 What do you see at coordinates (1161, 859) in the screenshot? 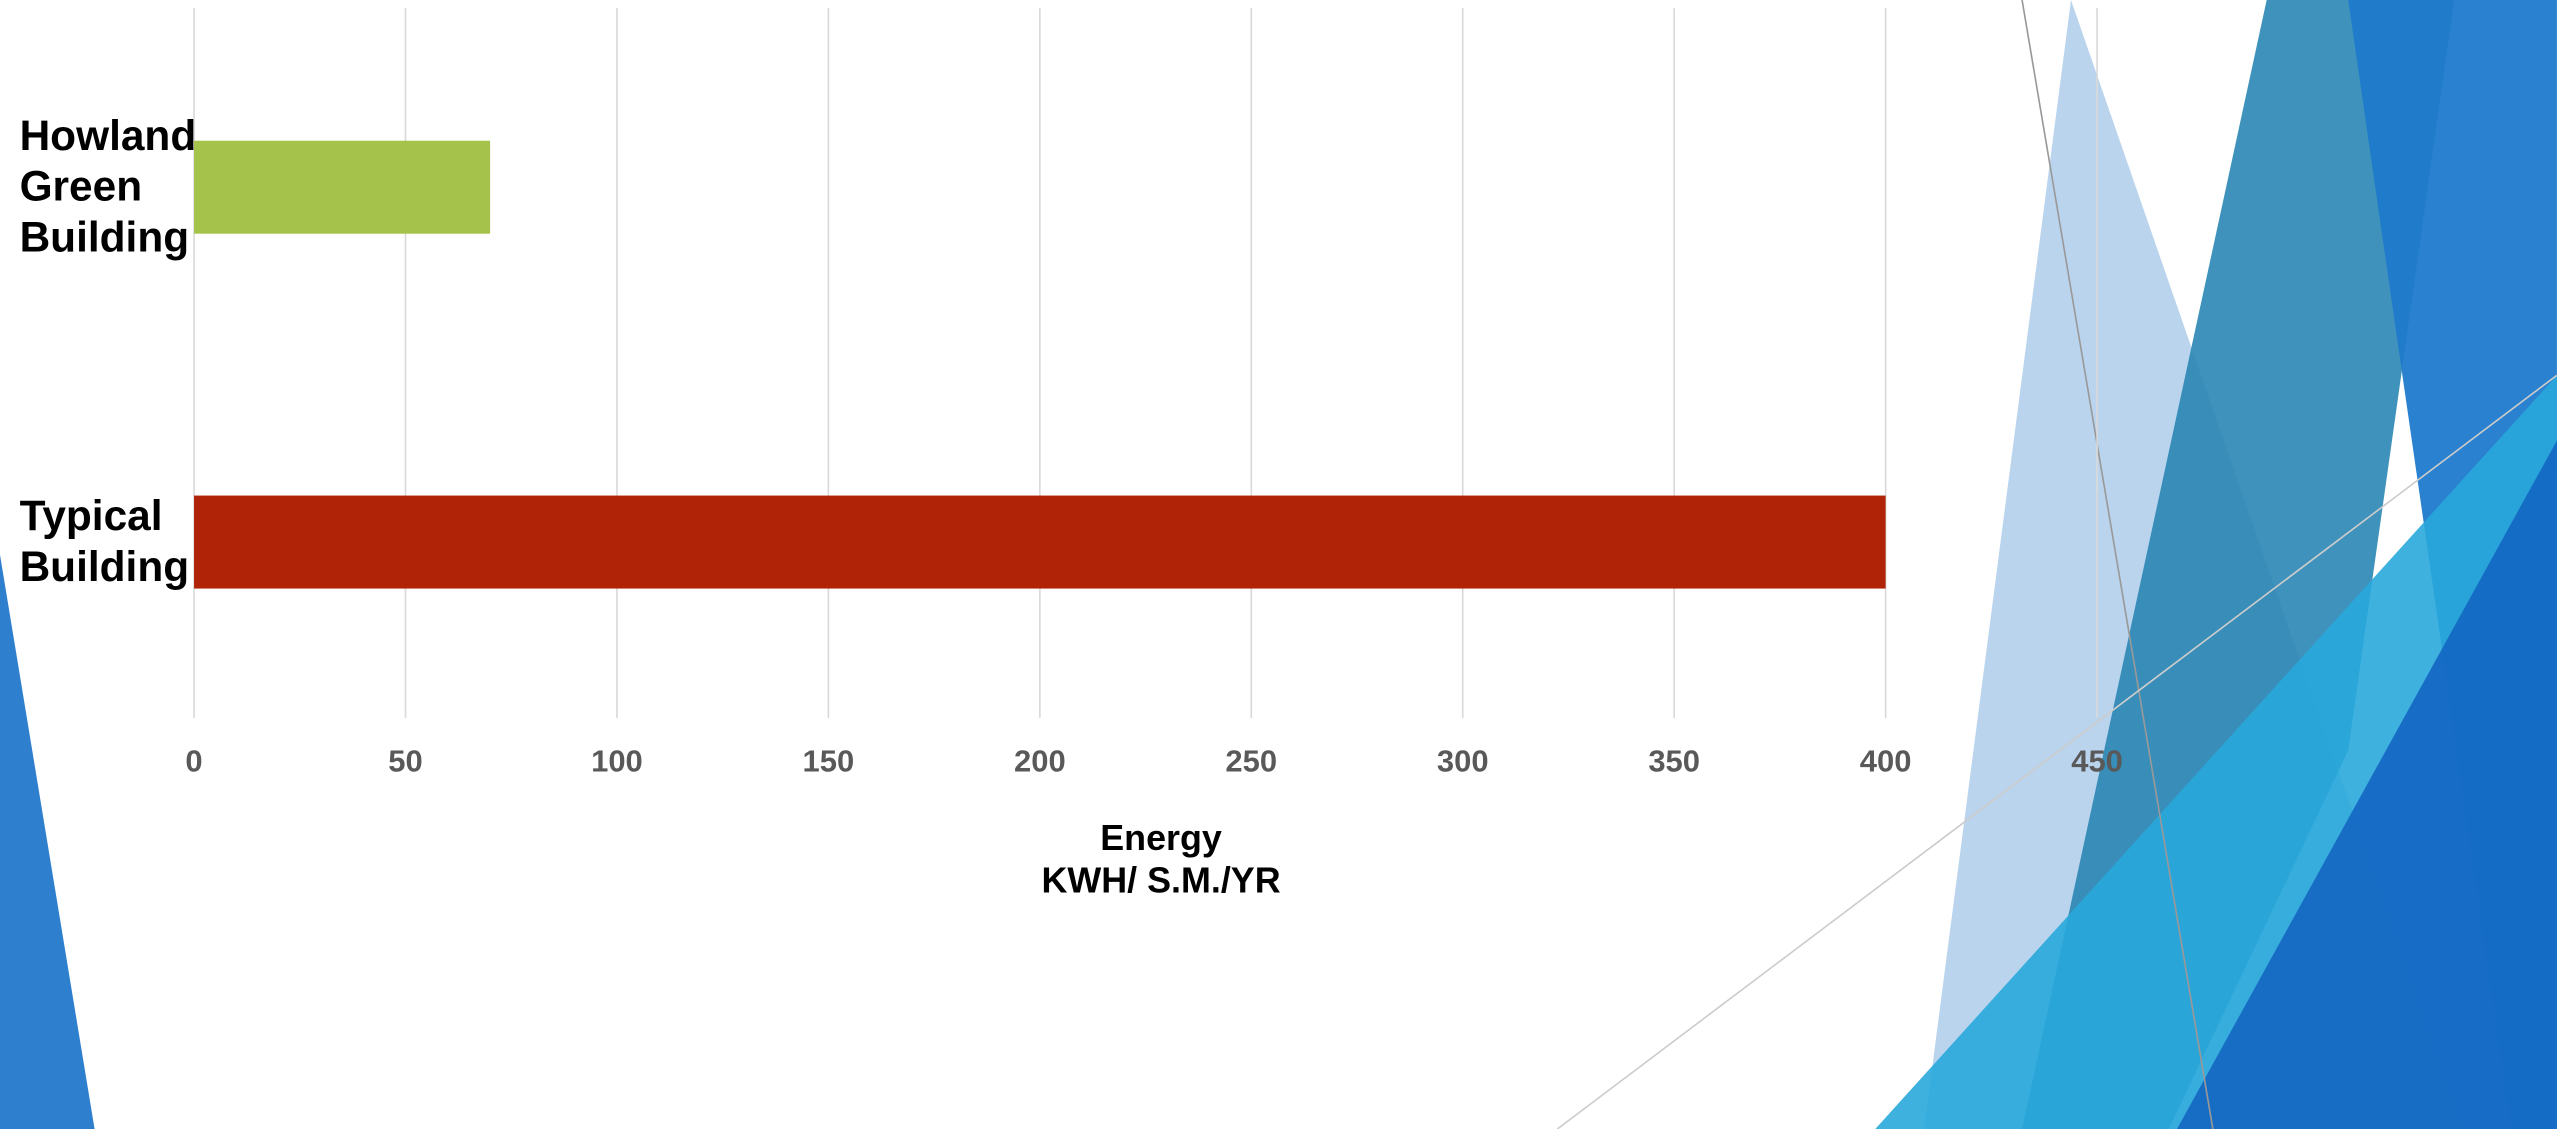
I see `x-axis-label: Energy KWH/ S.M./YR` at bounding box center [1161, 859].